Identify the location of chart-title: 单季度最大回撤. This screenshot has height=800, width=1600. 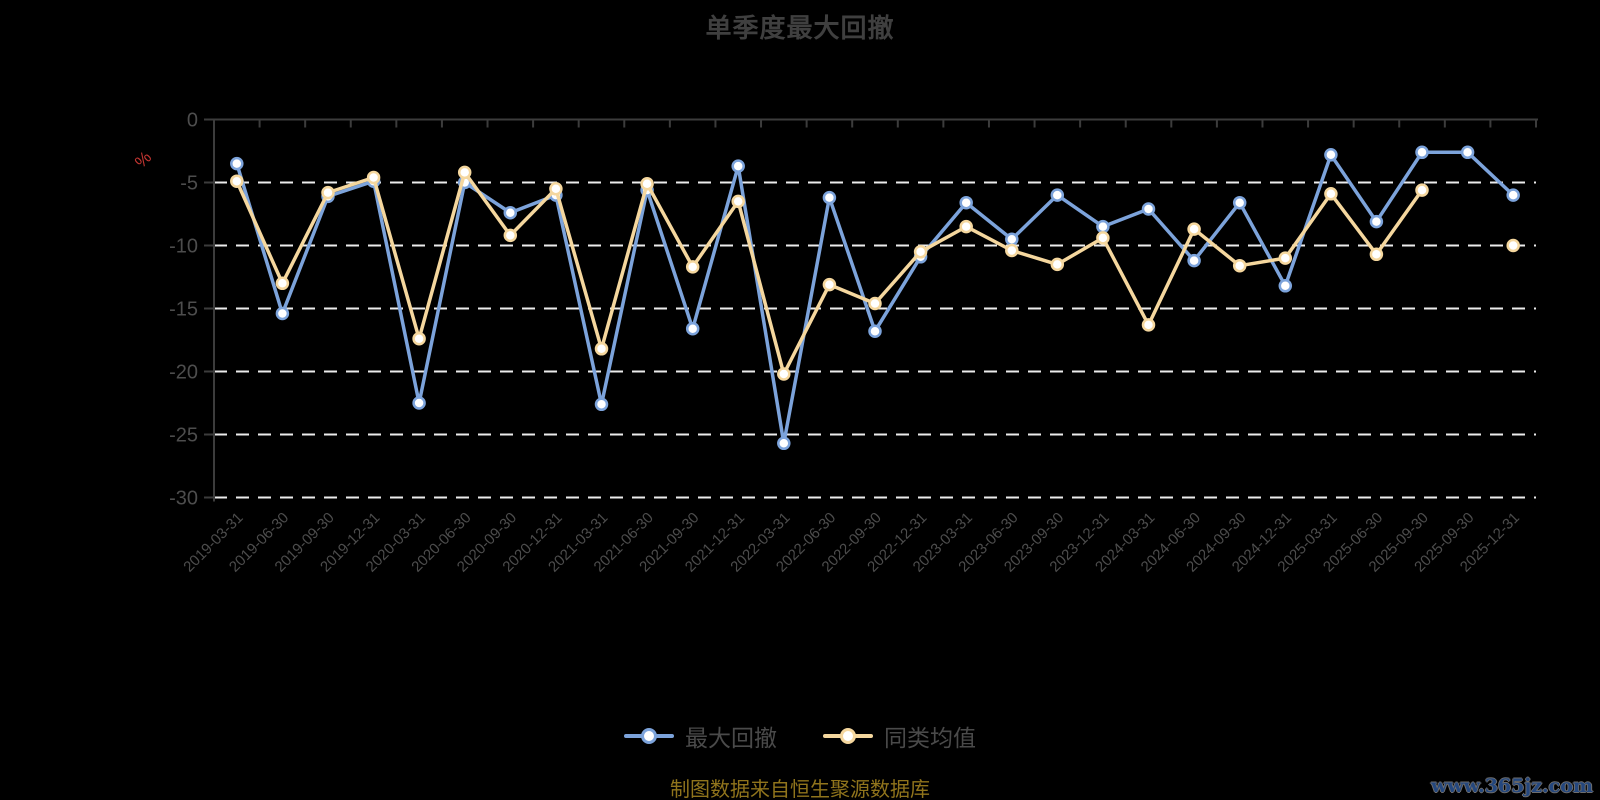
(800, 28).